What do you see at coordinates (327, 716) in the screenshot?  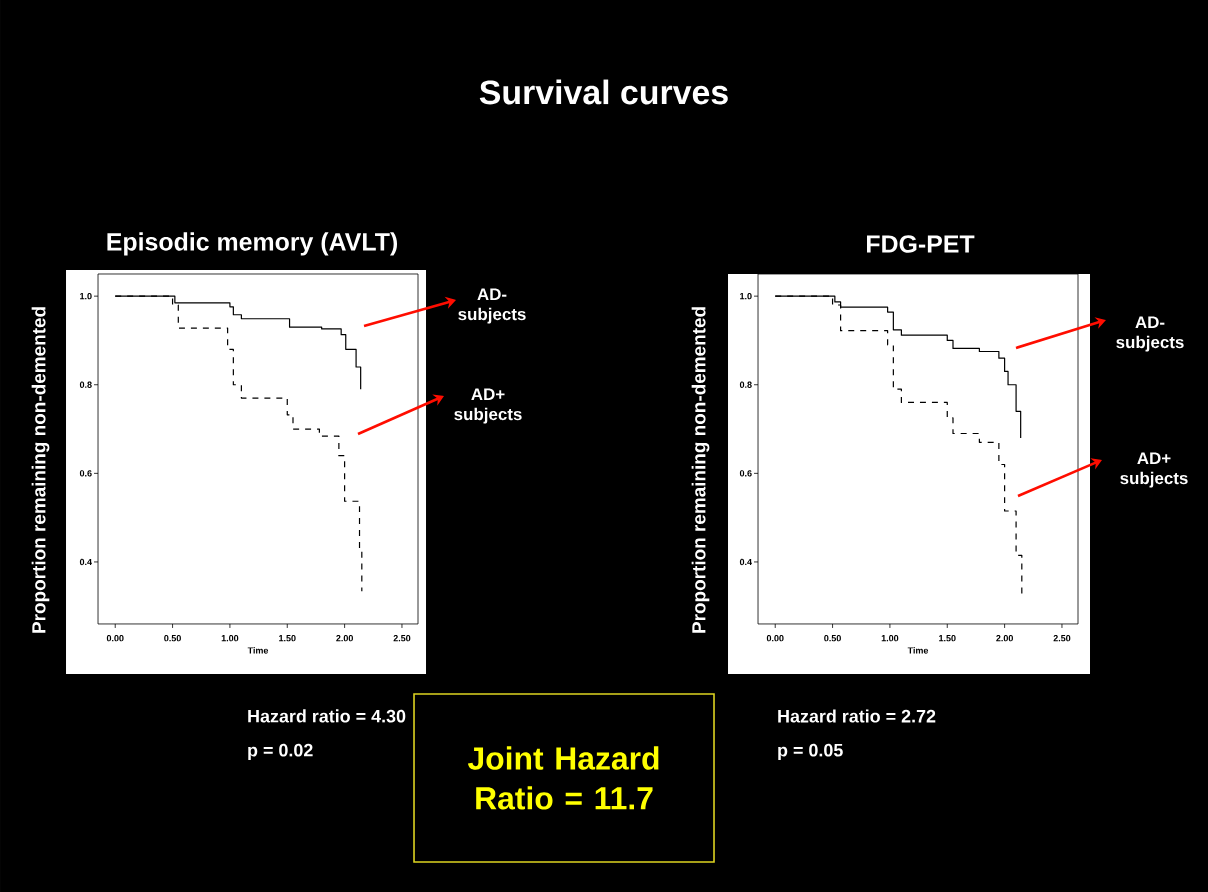 I see `text: Hazard ratio = 4.30` at bounding box center [327, 716].